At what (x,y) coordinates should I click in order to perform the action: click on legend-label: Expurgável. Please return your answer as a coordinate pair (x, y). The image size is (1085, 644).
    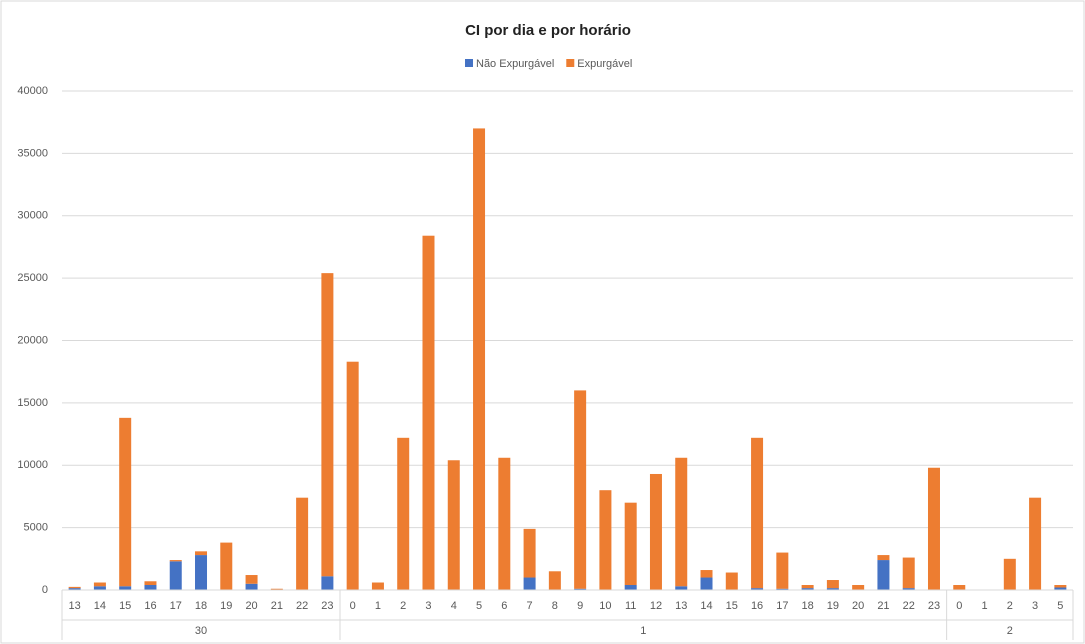
    Looking at the image, I should click on (604, 64).